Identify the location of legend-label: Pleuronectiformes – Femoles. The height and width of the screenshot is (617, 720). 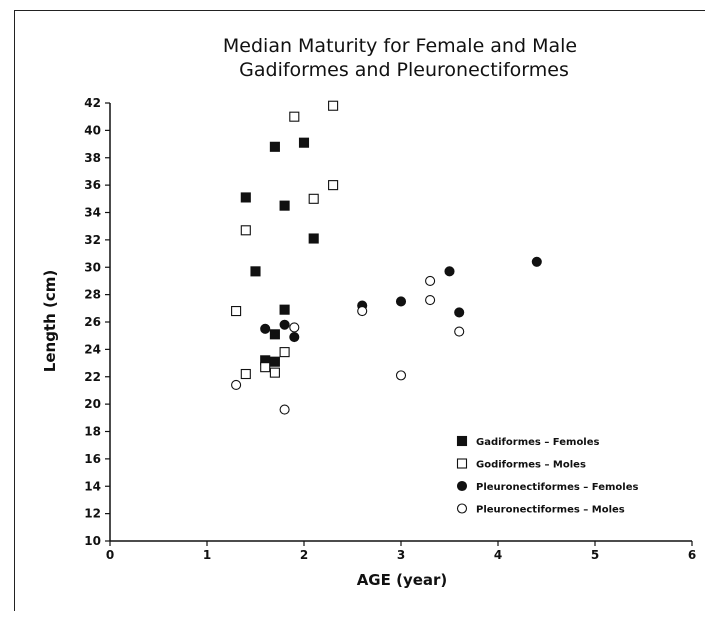
(557, 487).